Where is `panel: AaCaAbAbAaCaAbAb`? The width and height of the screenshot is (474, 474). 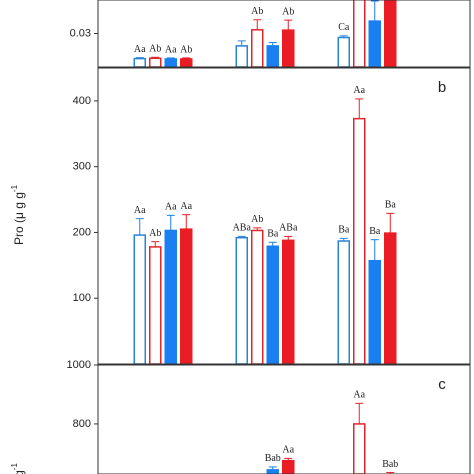
panel: AaCaAbAbAaCaAbAb is located at coordinates (265, 33).